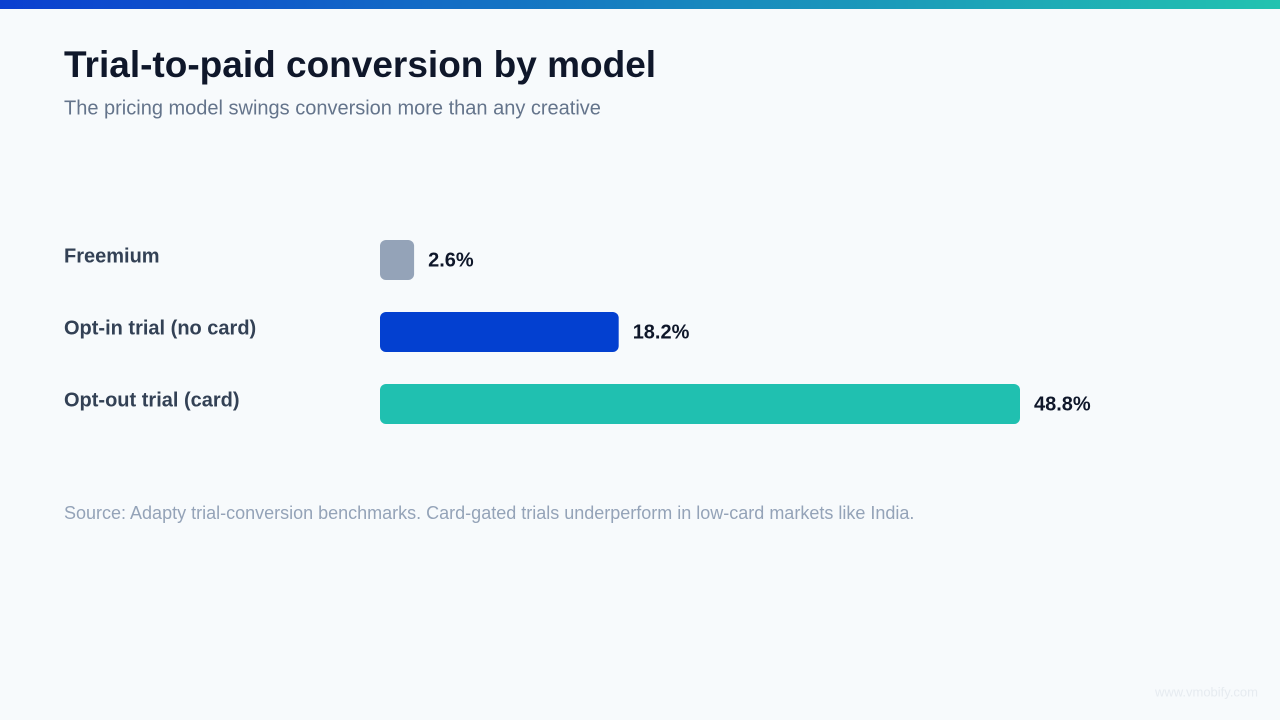 Image resolution: width=1280 pixels, height=720 pixels. Describe the element at coordinates (360, 64) in the screenshot. I see `chart-title: Trial-to-paid conversion by model` at that location.